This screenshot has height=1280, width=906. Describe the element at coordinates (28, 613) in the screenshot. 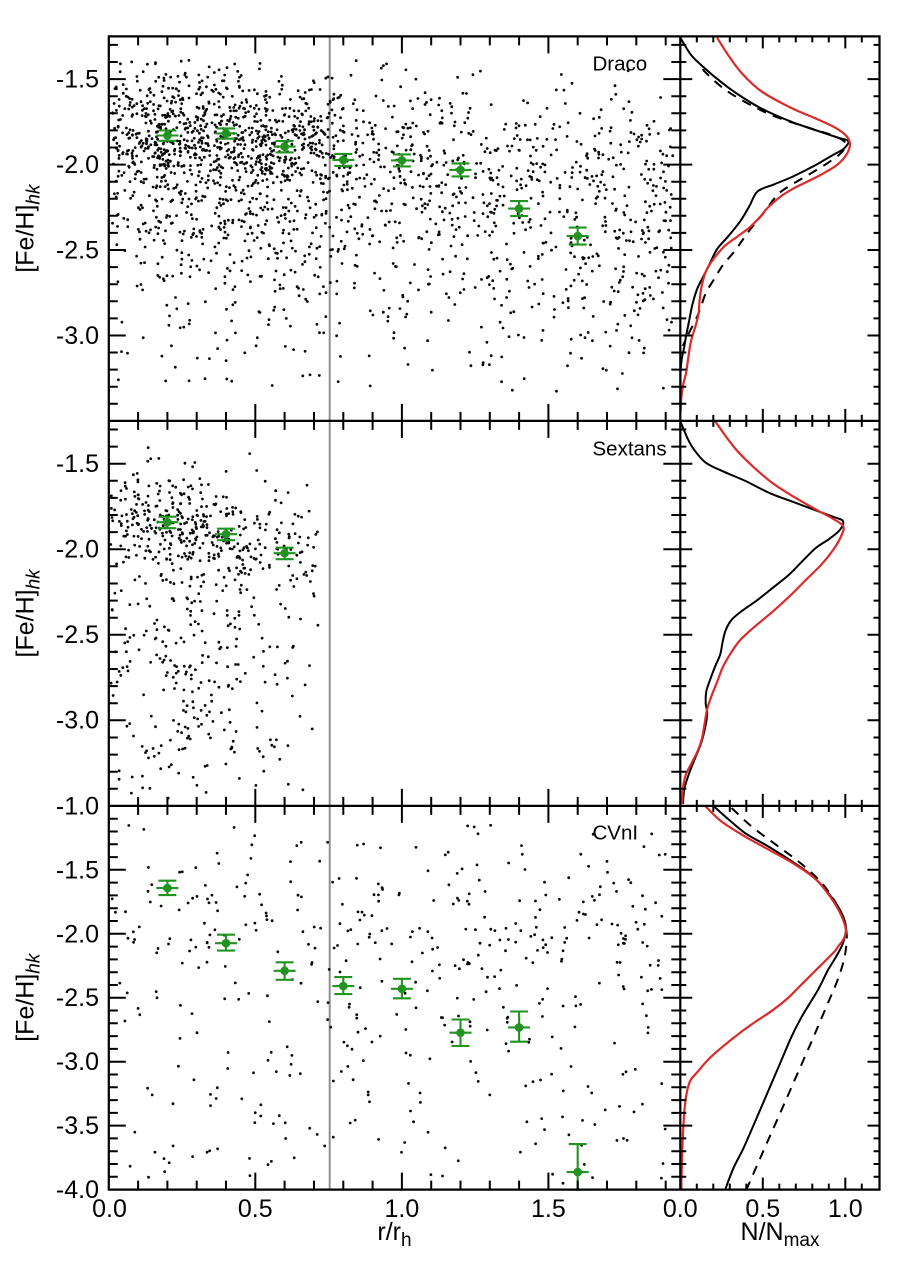

I see `svg-text: [Fe/H]hk` at that location.